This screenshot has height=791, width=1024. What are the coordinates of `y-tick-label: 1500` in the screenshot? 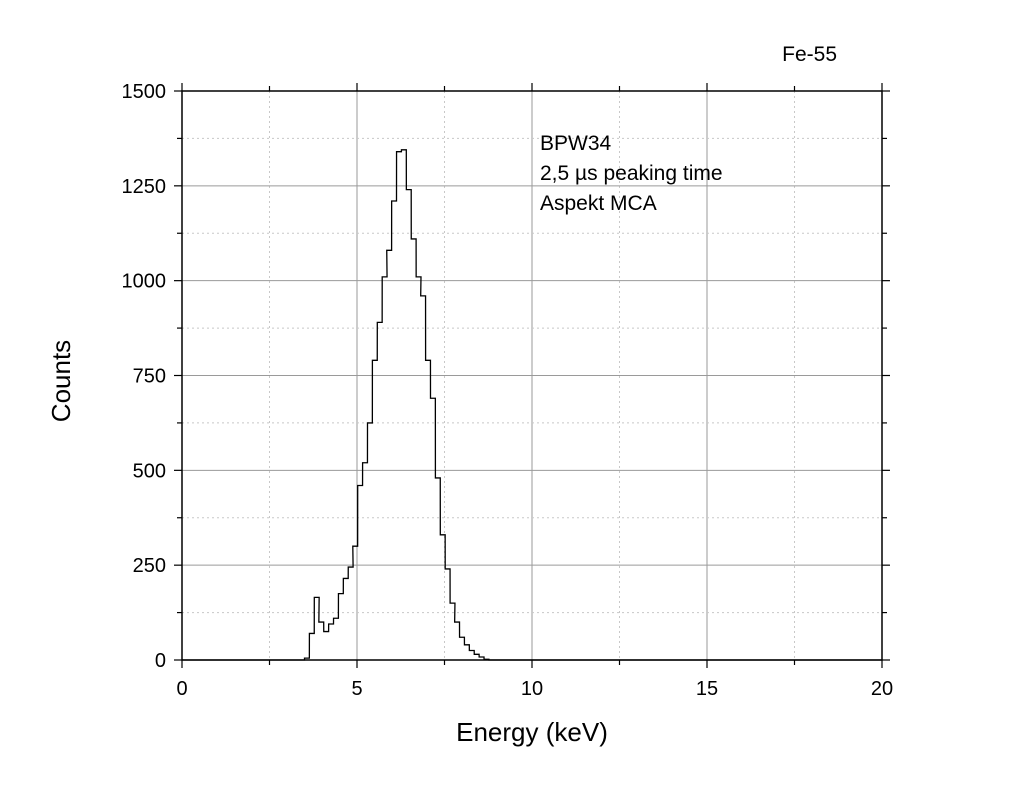 It's located at (144, 92).